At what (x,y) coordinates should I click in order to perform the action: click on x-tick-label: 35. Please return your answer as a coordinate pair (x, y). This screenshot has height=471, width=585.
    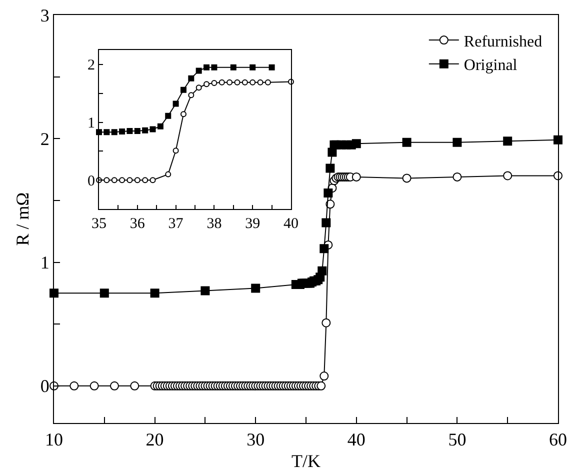
    Looking at the image, I should click on (99, 224).